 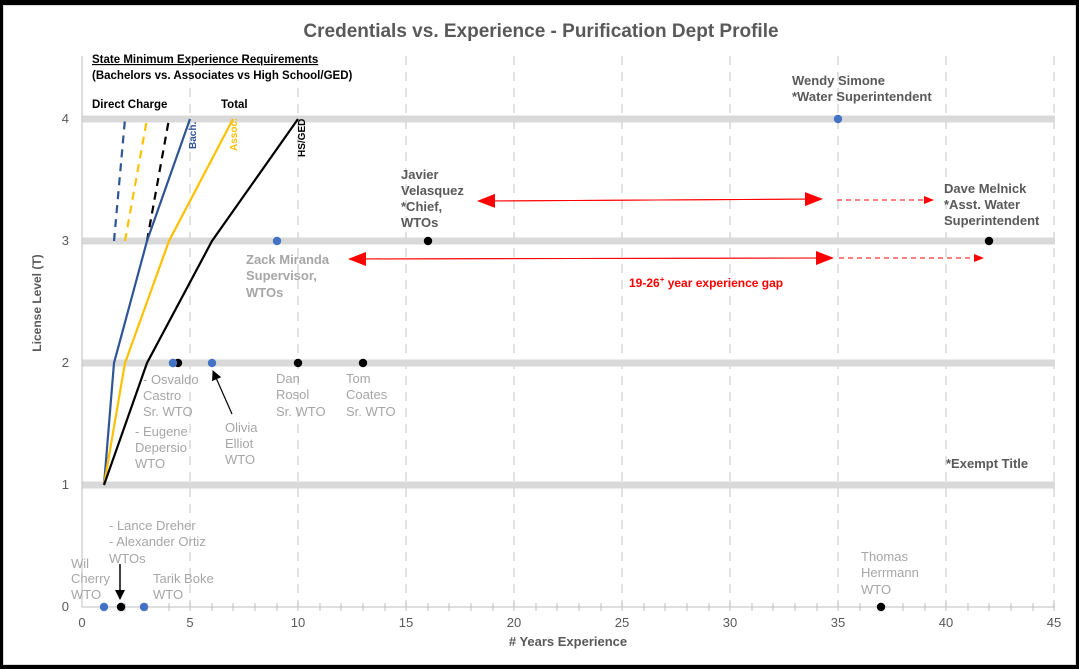 What do you see at coordinates (371, 395) in the screenshot?
I see `tom-annotation: Tom Coates Sr. WTO` at bounding box center [371, 395].